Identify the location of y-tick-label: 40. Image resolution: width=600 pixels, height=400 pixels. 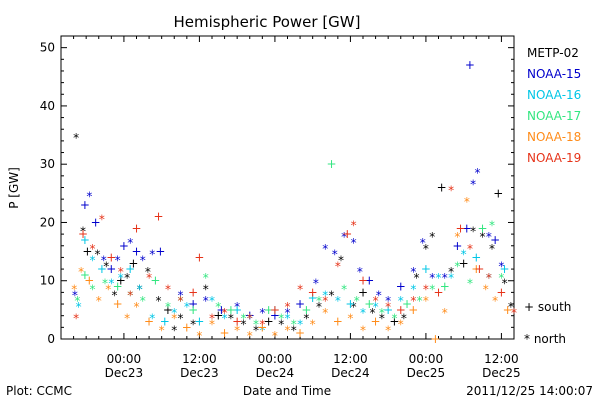
(47, 106).